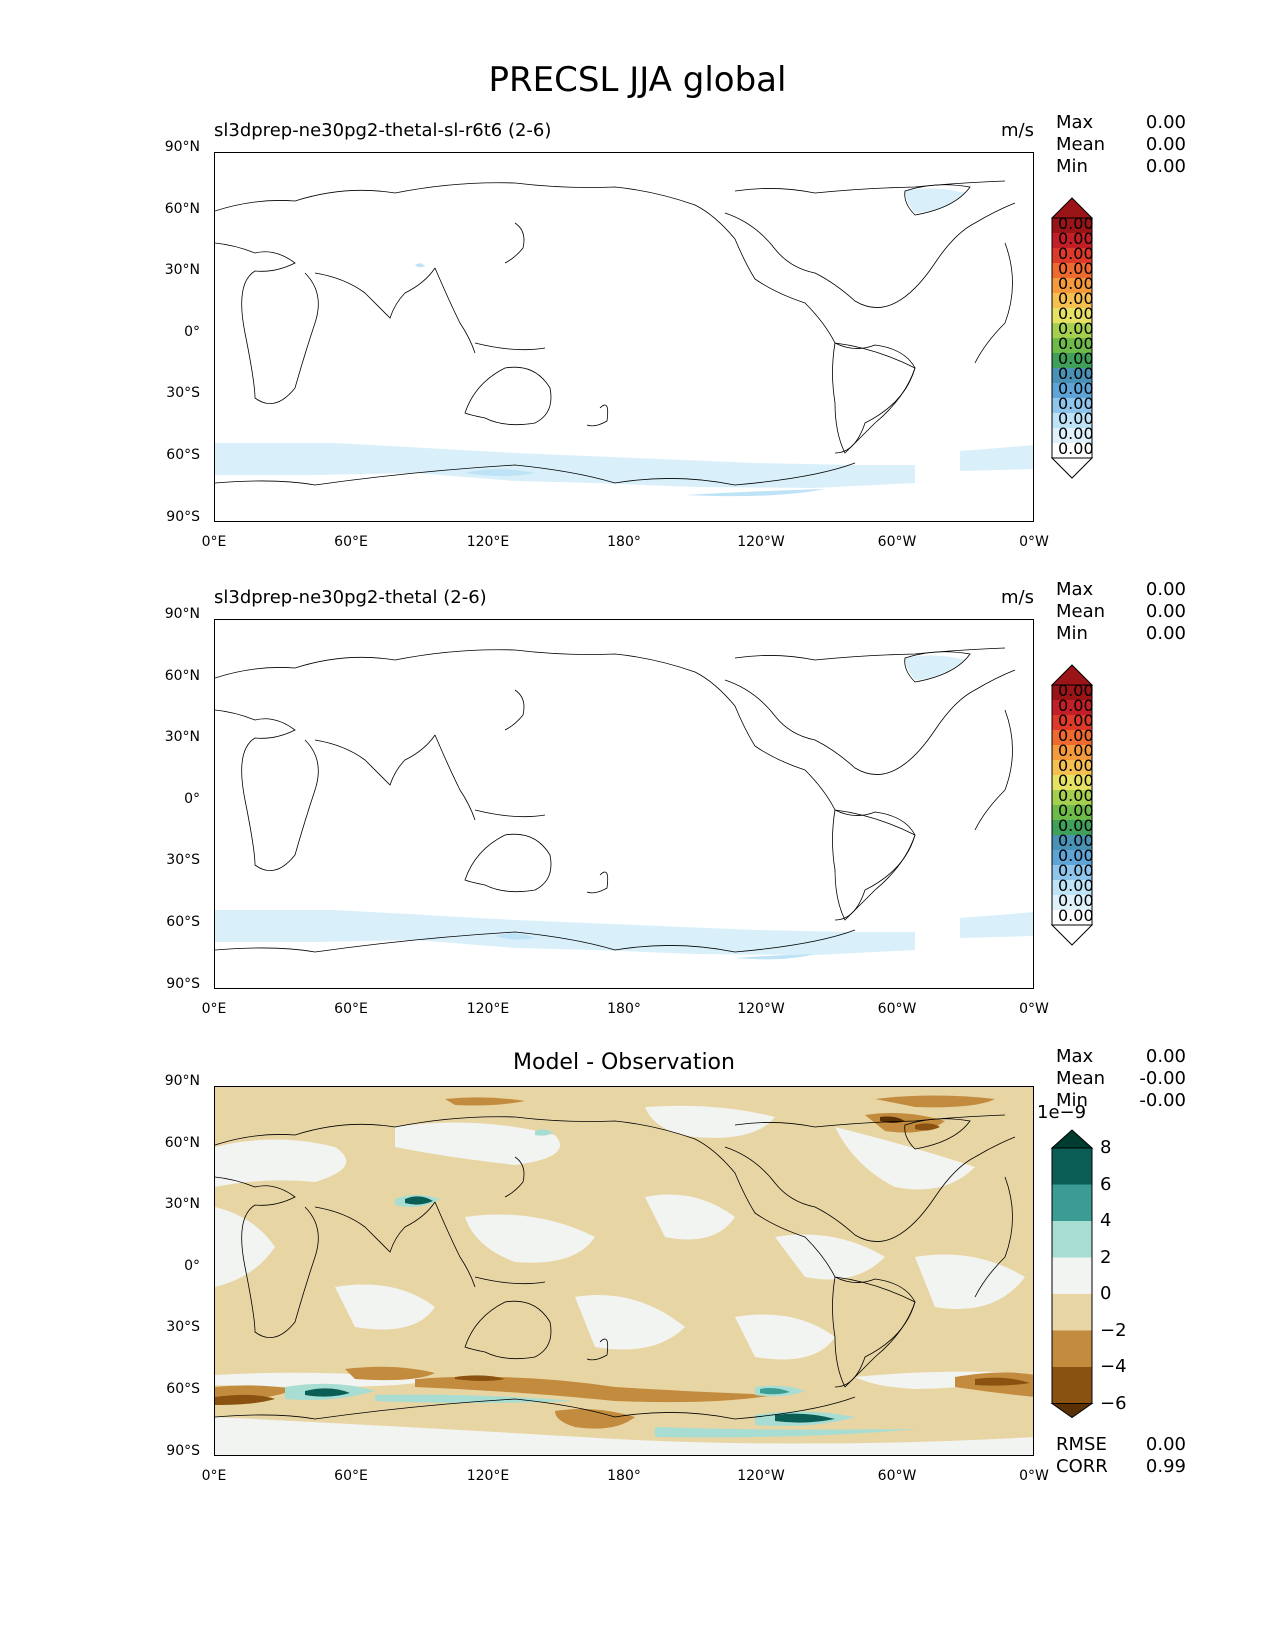  Describe the element at coordinates (183, 393) in the screenshot. I see `lat-tick: 30°S` at that location.